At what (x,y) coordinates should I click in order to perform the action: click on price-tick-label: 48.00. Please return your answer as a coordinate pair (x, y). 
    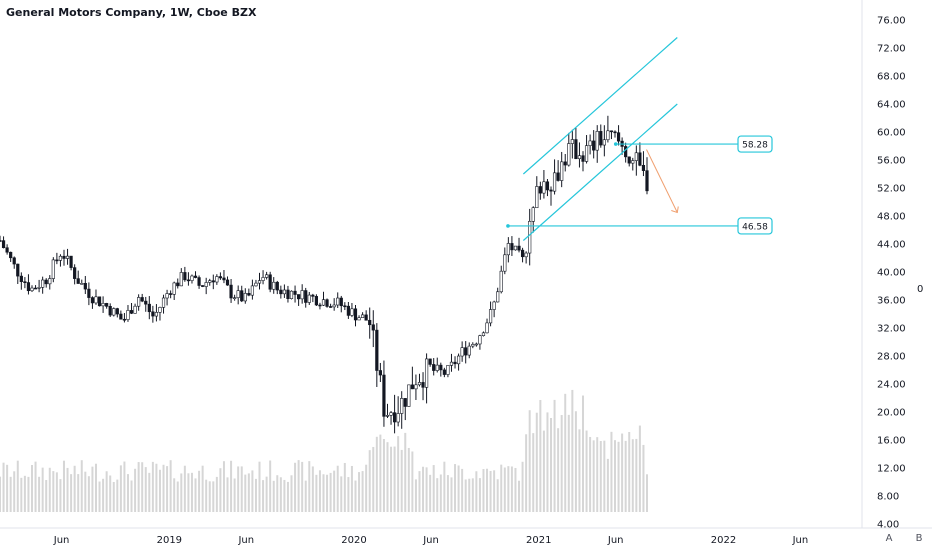
    Looking at the image, I should click on (891, 217).